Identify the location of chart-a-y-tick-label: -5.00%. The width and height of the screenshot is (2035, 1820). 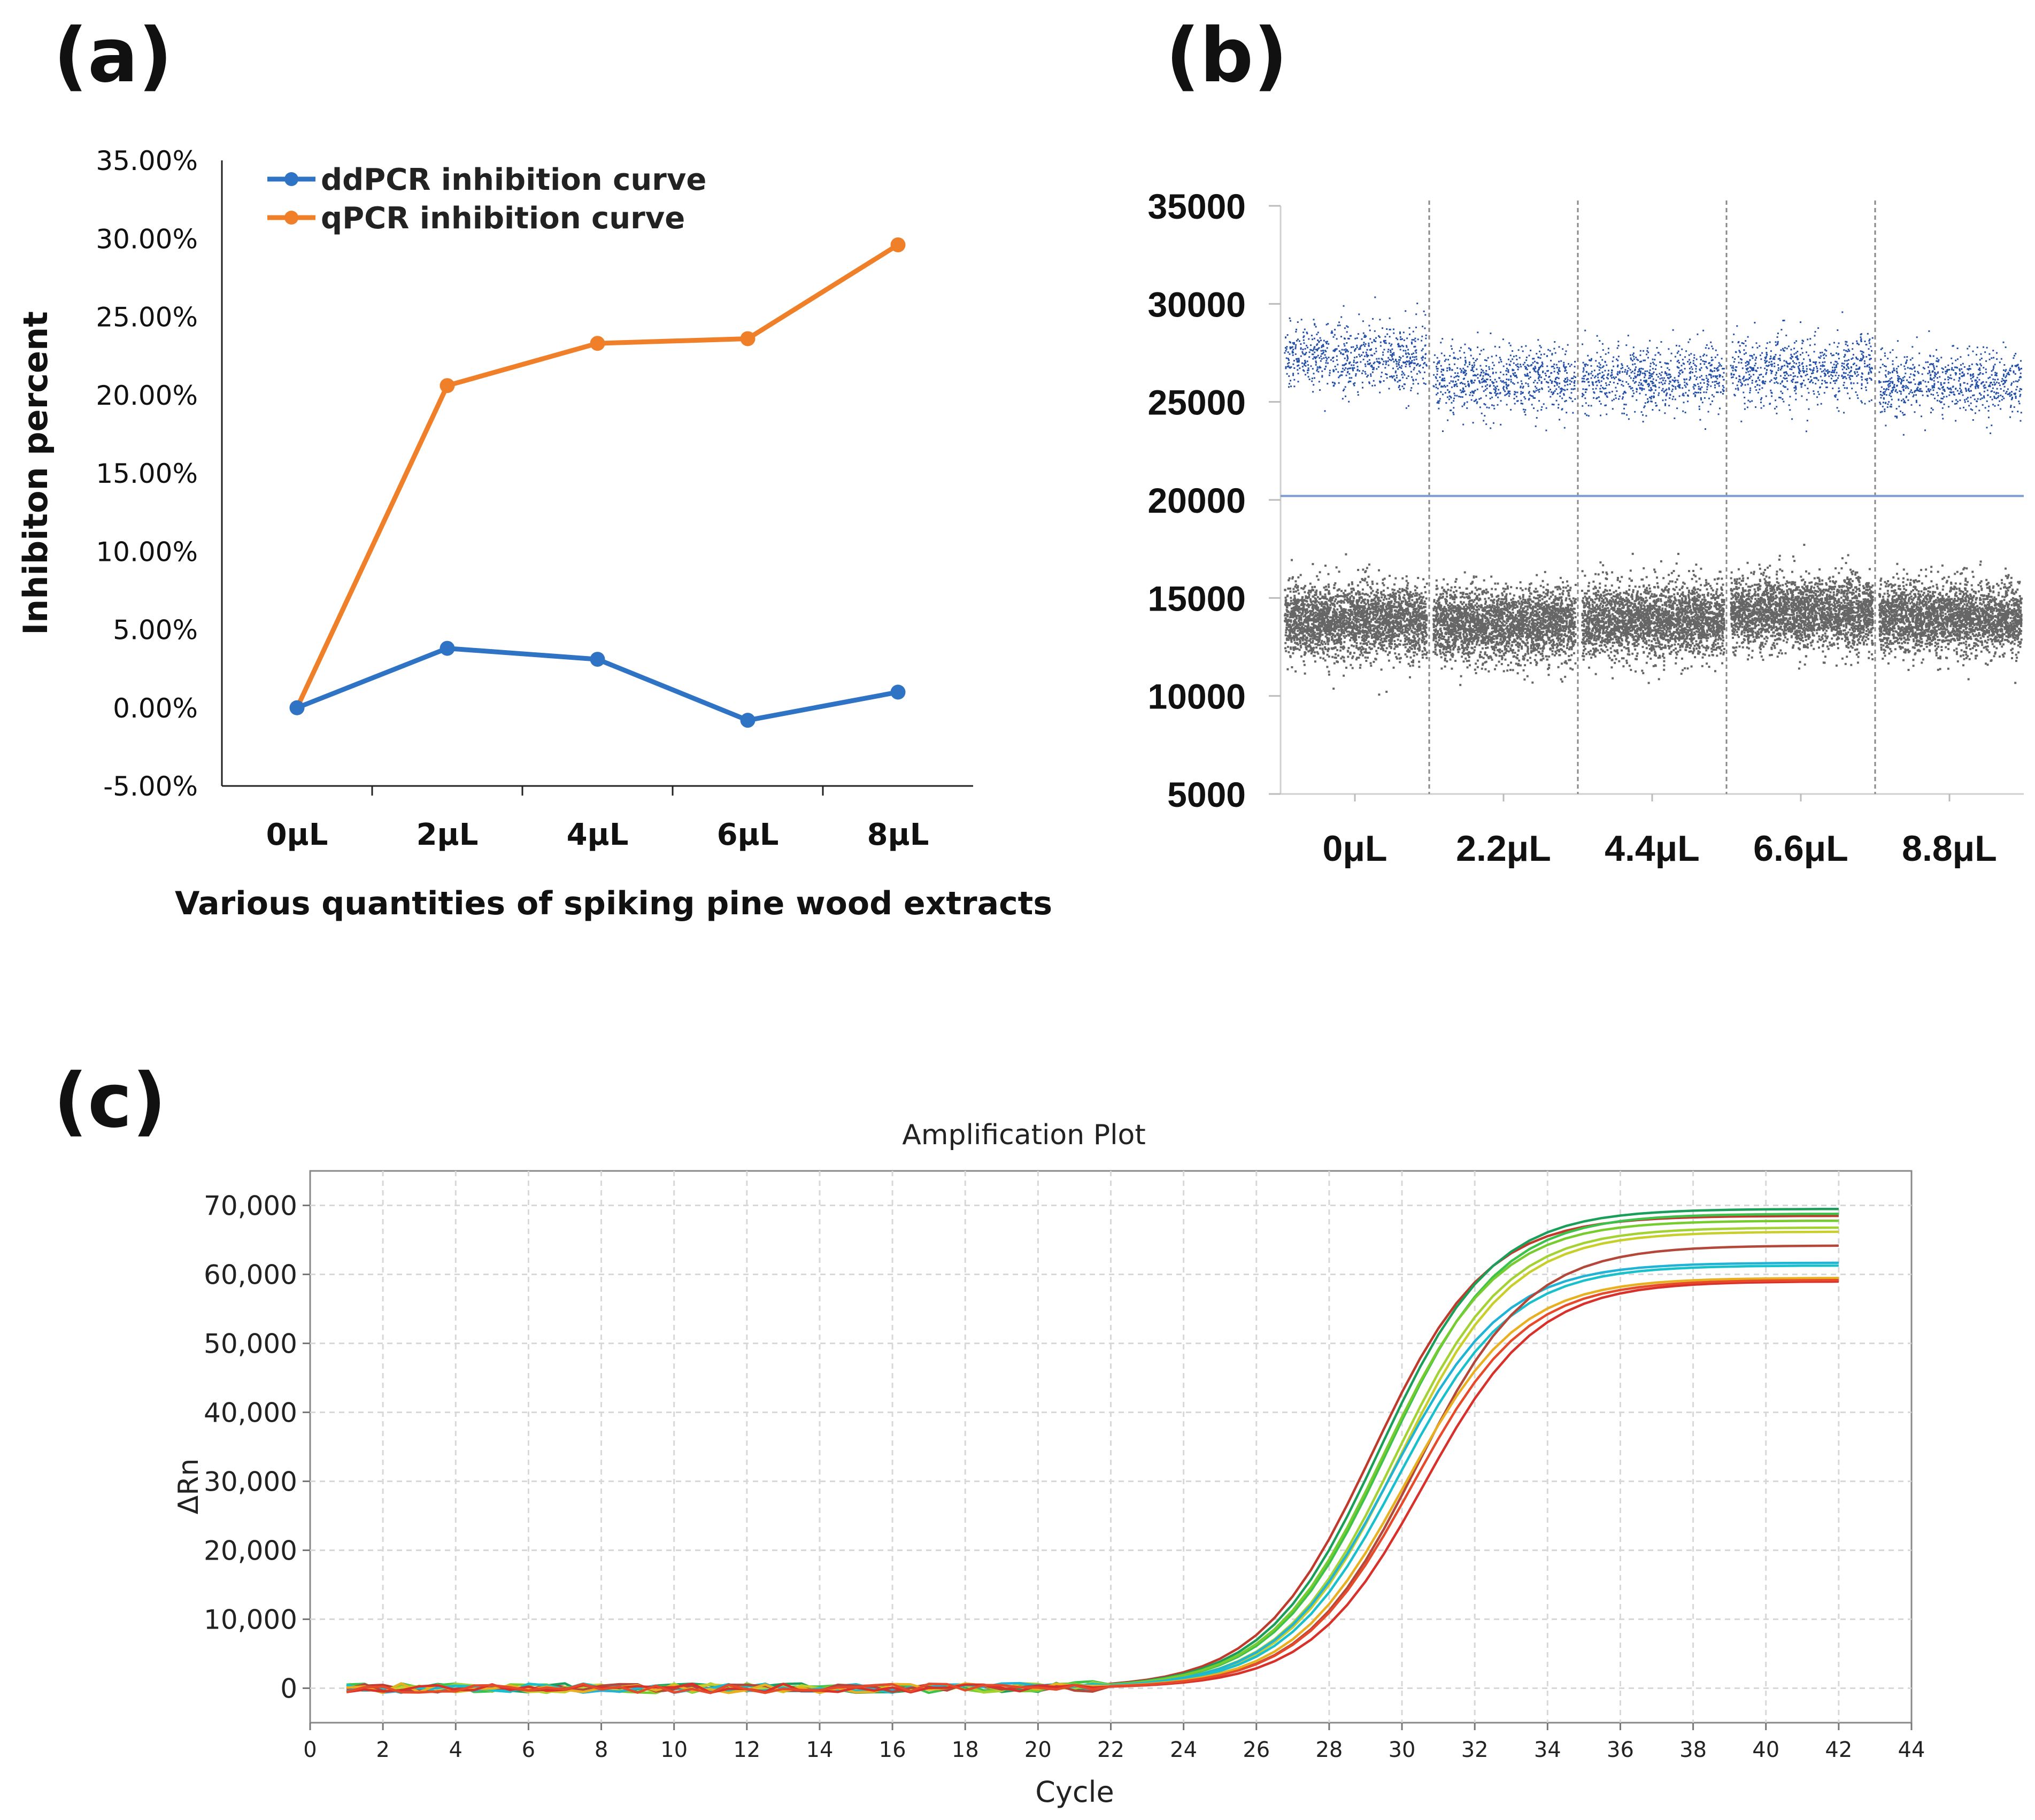
(150, 787).